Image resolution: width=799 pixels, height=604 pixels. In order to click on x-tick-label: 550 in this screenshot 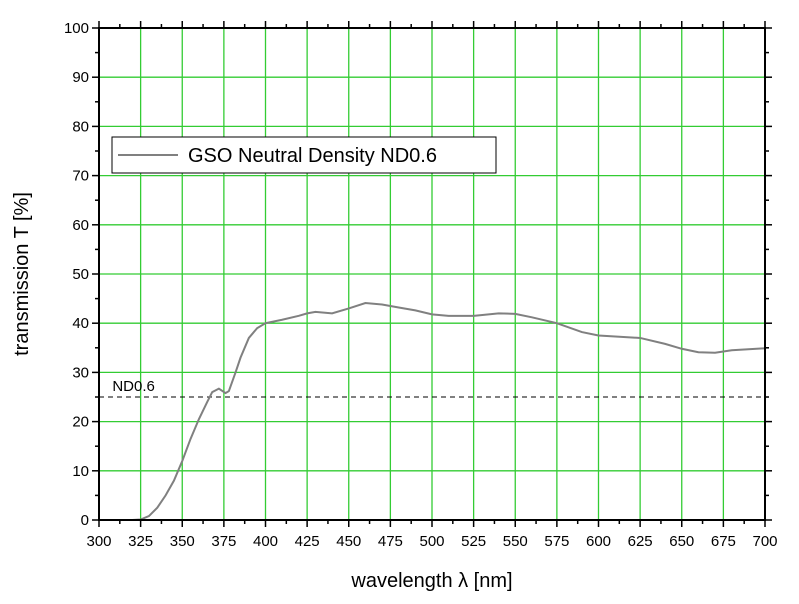, I will do `click(515, 541)`.